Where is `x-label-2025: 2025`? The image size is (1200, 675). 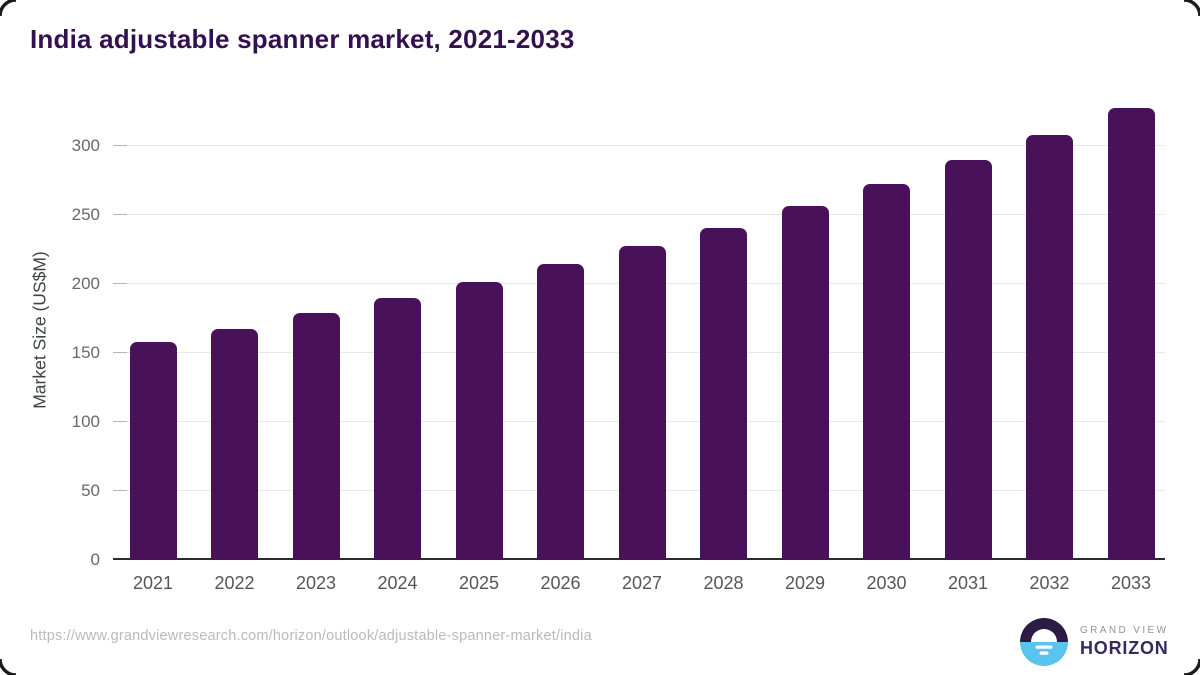 x-label-2025: 2025 is located at coordinates (479, 583).